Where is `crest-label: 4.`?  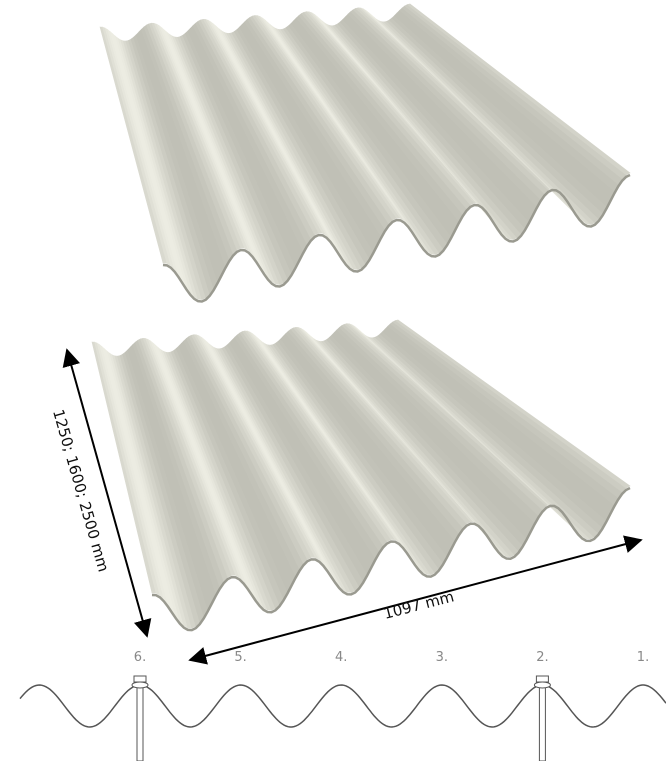
crest-label: 4. is located at coordinates (341, 657).